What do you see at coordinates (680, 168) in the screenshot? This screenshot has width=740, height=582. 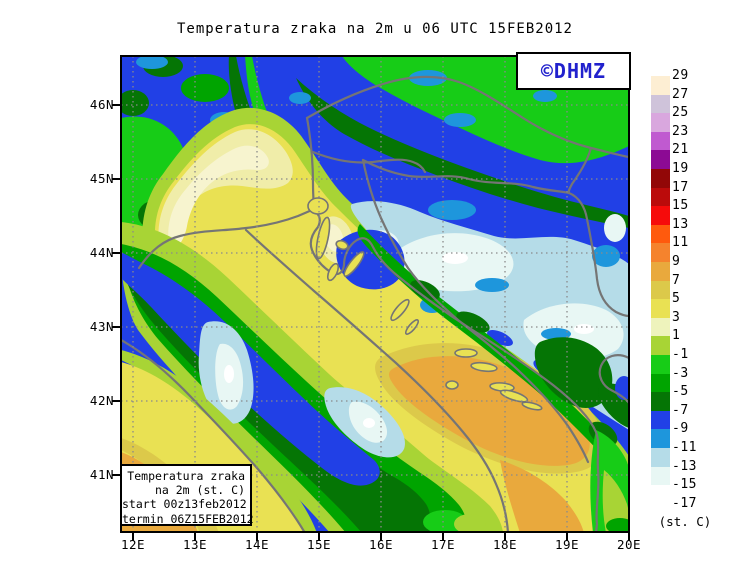 I see `colorbar-label: 19` at bounding box center [680, 168].